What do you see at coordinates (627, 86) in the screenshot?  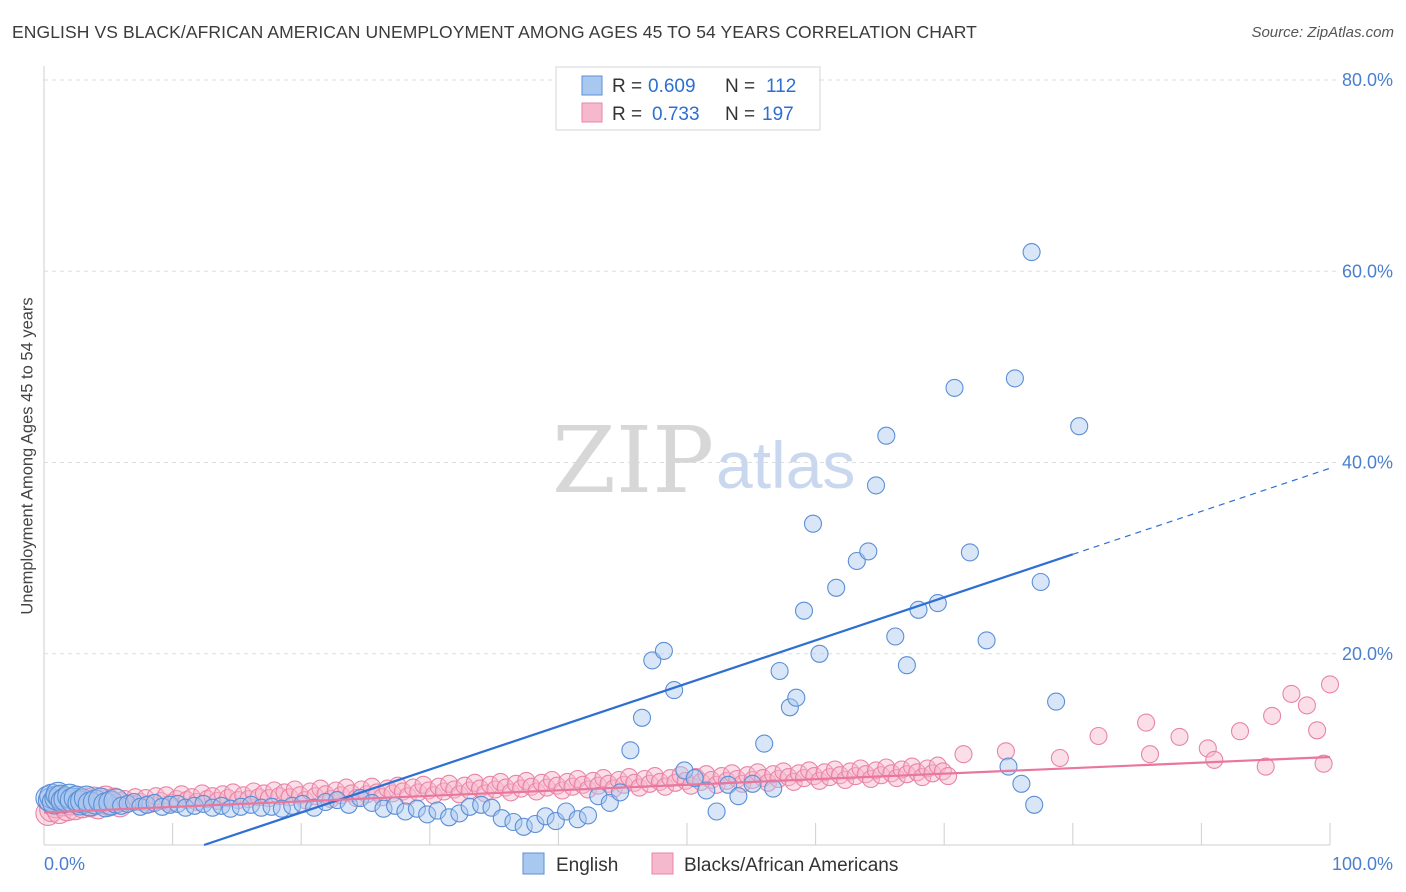 I see `legend-r-label-english: R =` at bounding box center [627, 86].